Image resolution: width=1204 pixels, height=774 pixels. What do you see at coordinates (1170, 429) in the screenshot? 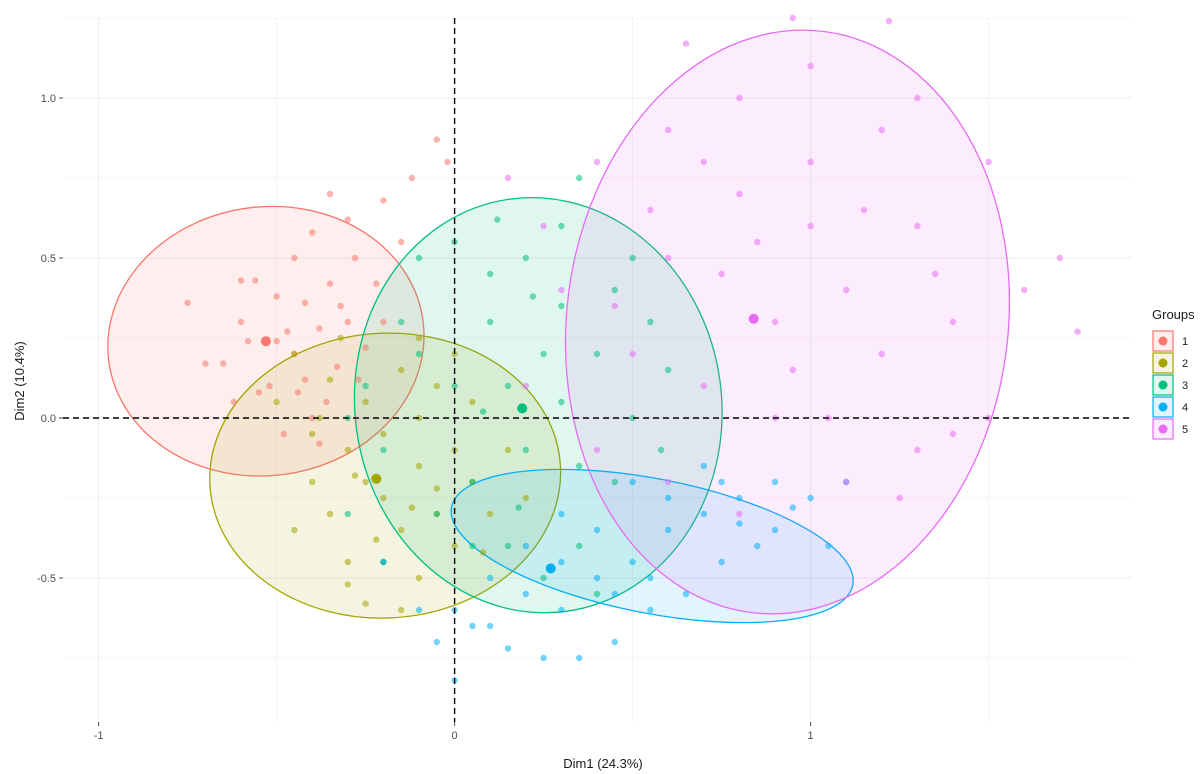
I see `legend-item-5: 5` at bounding box center [1170, 429].